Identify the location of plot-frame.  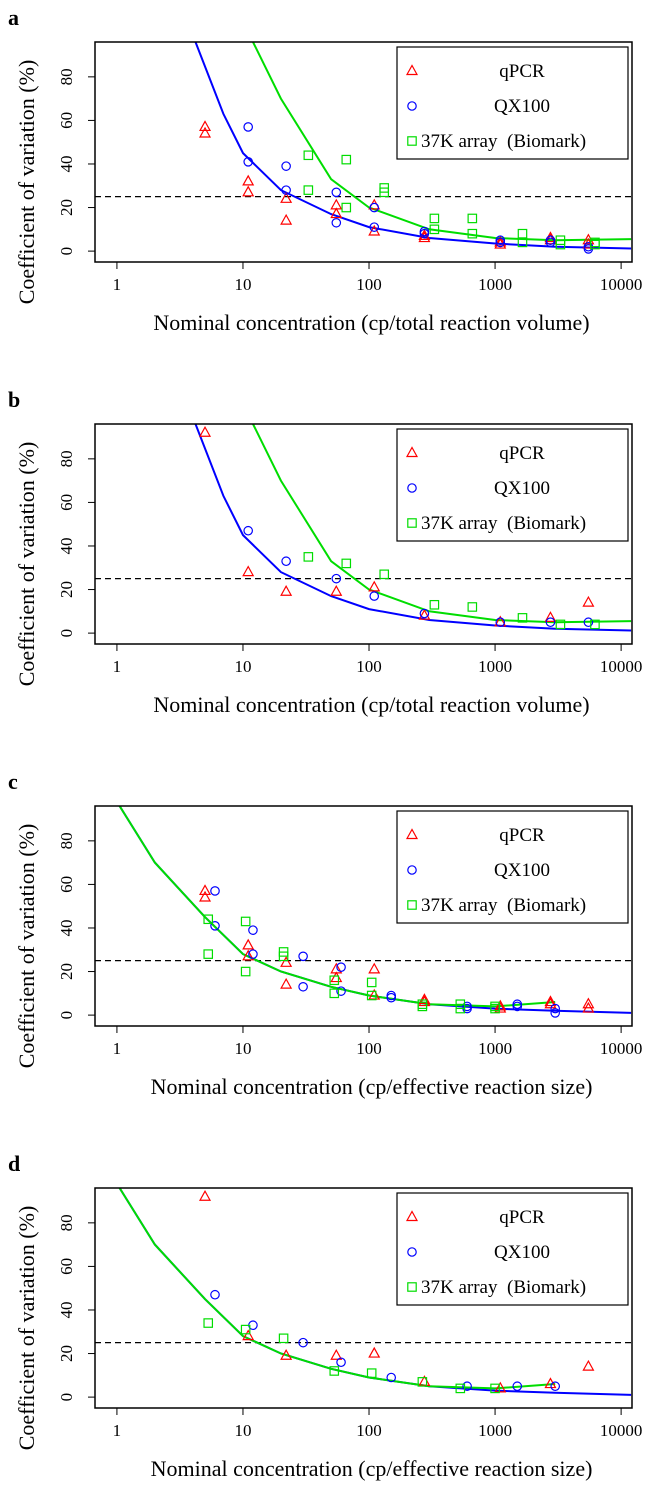
(363, 534).